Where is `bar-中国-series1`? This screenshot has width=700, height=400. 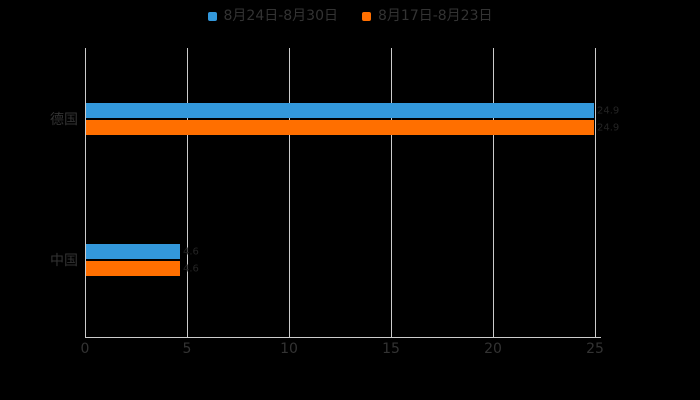 bar-中国-series1 is located at coordinates (133, 268).